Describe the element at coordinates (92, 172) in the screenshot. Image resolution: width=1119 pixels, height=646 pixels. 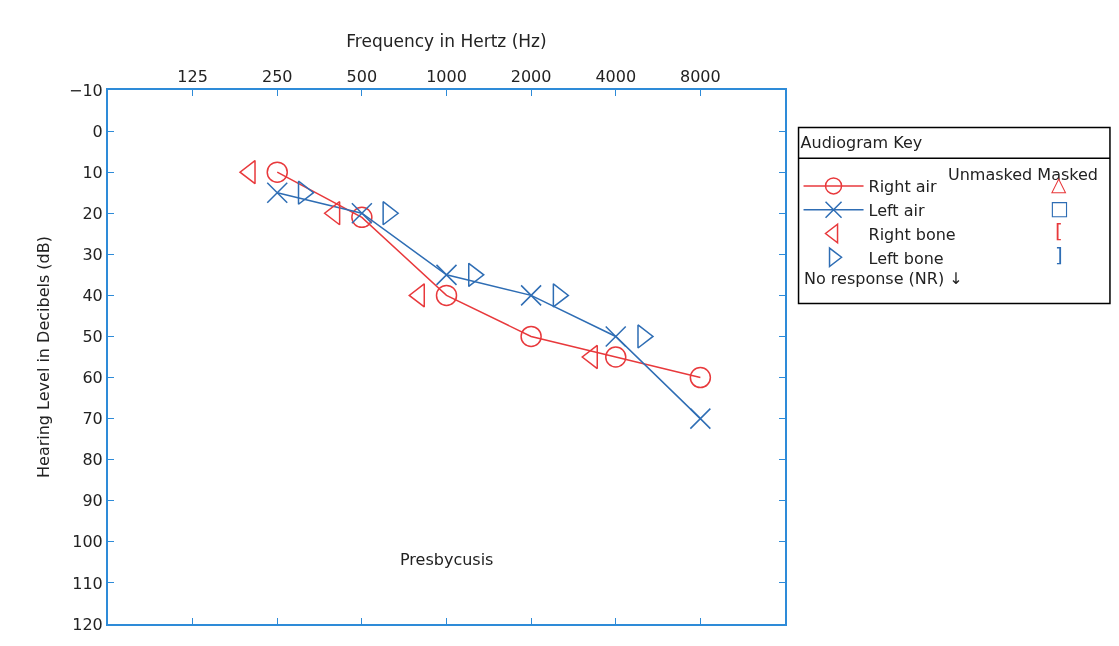
I see `y-tick-label: 10` at that location.